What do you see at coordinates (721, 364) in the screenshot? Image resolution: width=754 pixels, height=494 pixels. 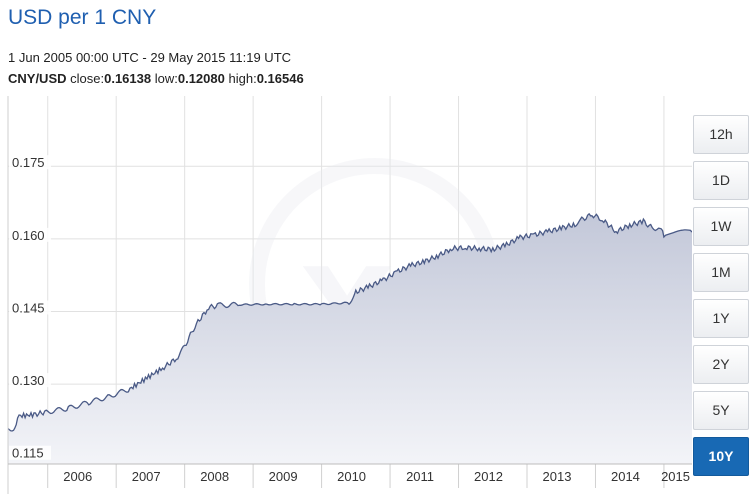 I see `range-button-2y: 2Y` at bounding box center [721, 364].